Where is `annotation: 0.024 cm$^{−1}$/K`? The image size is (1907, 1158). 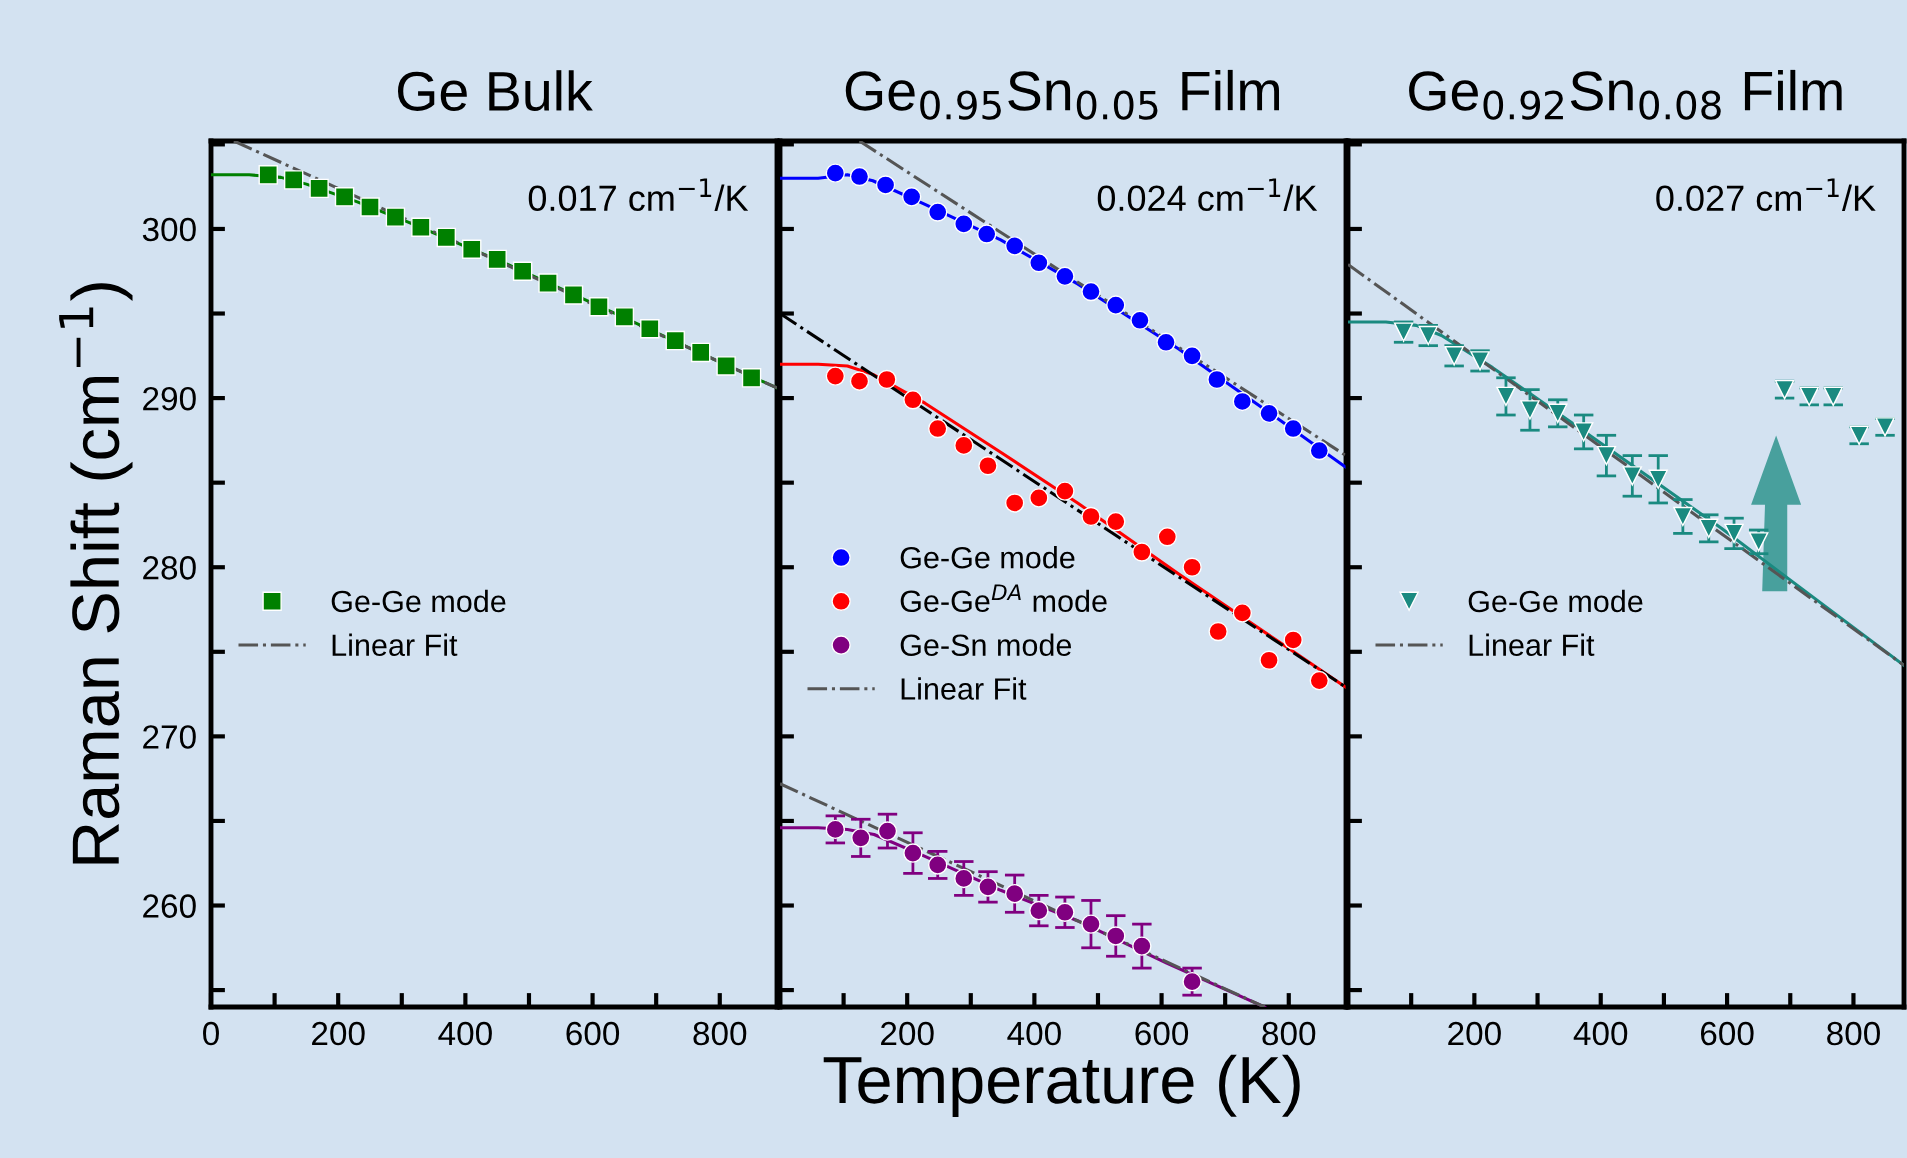
annotation: 0.024 cm$^{−1}$/K is located at coordinates (1207, 195).